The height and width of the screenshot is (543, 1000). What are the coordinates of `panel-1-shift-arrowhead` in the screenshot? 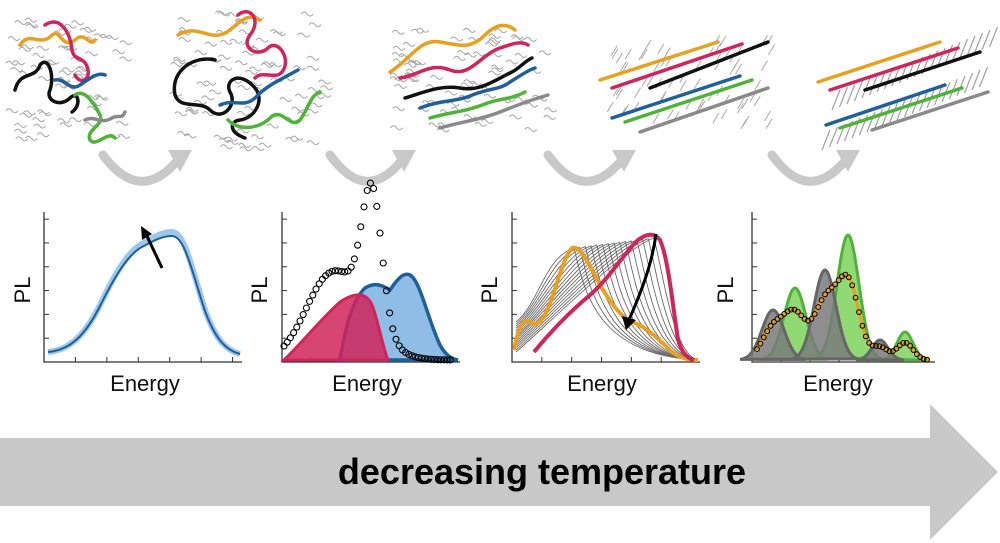 It's located at (146, 233).